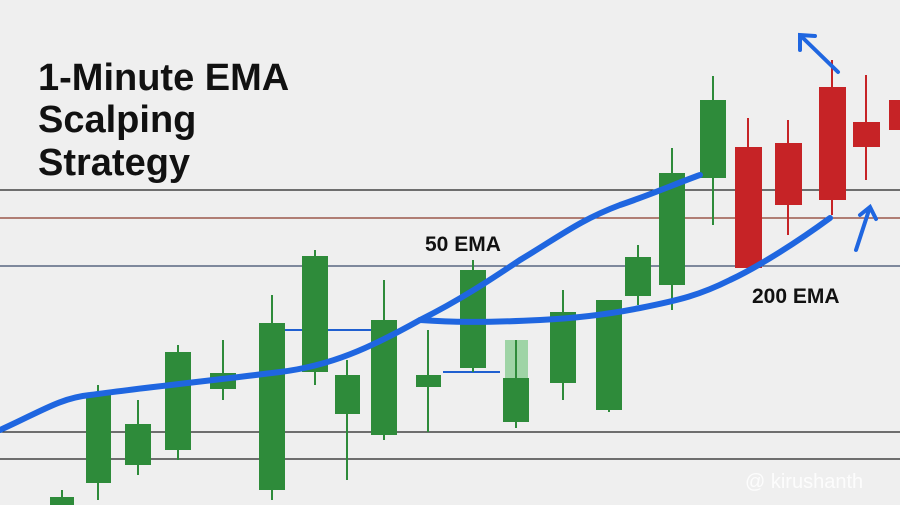 The image size is (900, 505). Describe the element at coordinates (838, 142) in the screenshot. I see `arrows` at that location.